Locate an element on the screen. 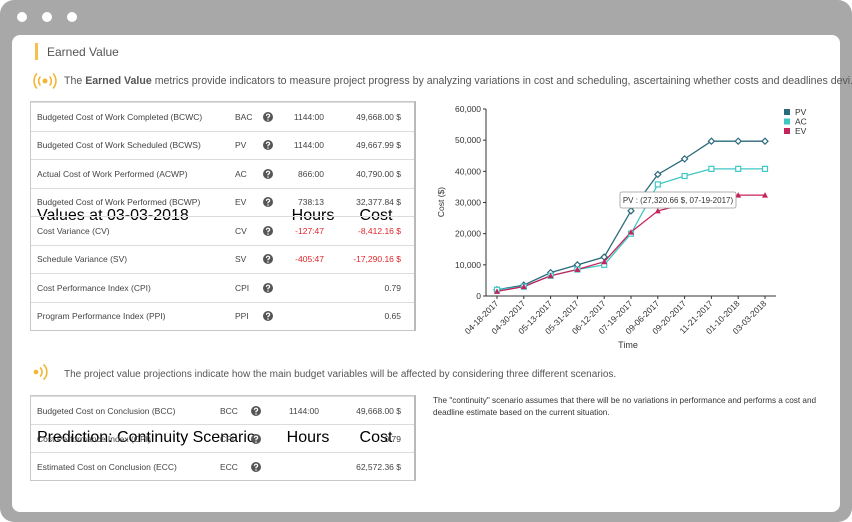 The height and width of the screenshot is (522, 852). row-abbr: BCC is located at coordinates (229, 410).